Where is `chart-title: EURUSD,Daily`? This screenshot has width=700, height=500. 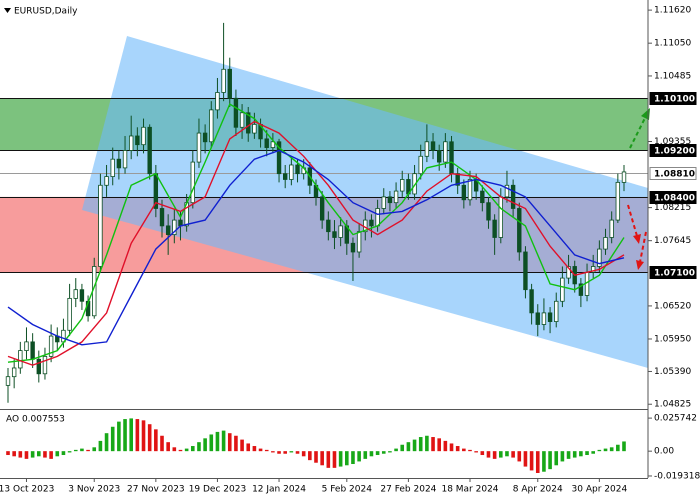
chart-title: EURUSD,Daily is located at coordinates (46, 12).